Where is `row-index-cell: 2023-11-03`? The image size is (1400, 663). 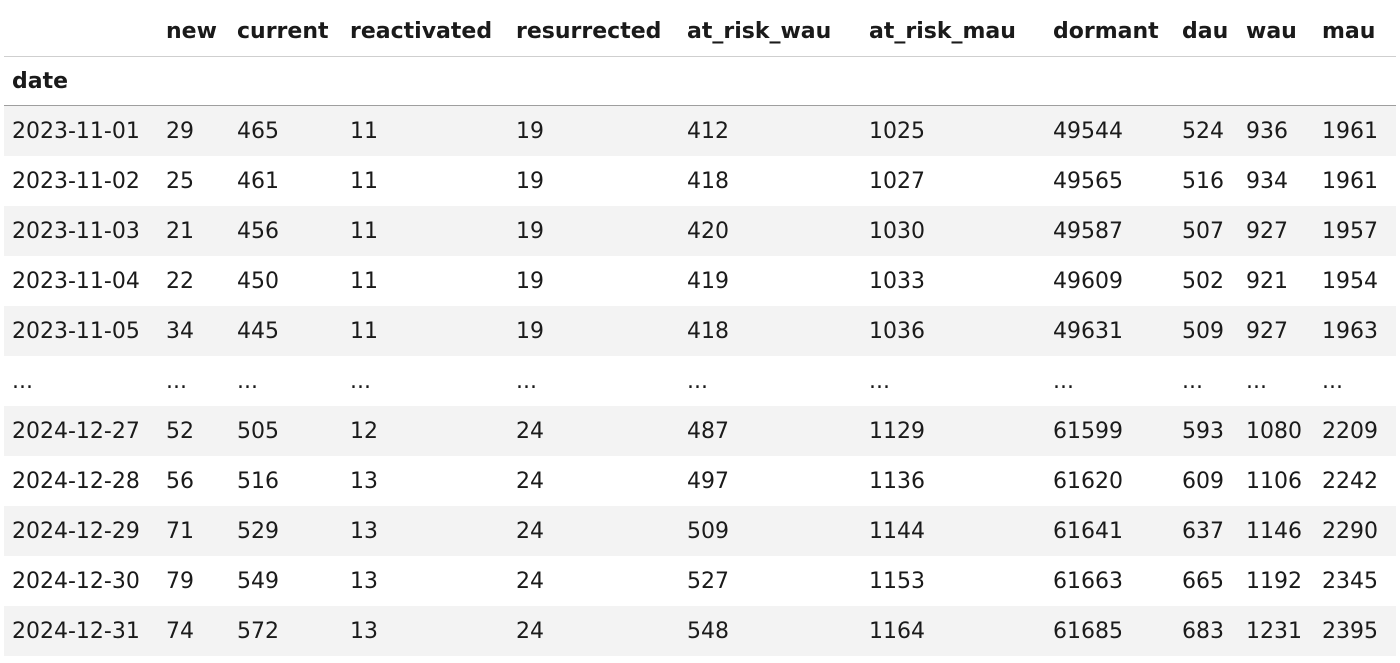
row-index-cell: 2023-11-03 is located at coordinates (81, 231).